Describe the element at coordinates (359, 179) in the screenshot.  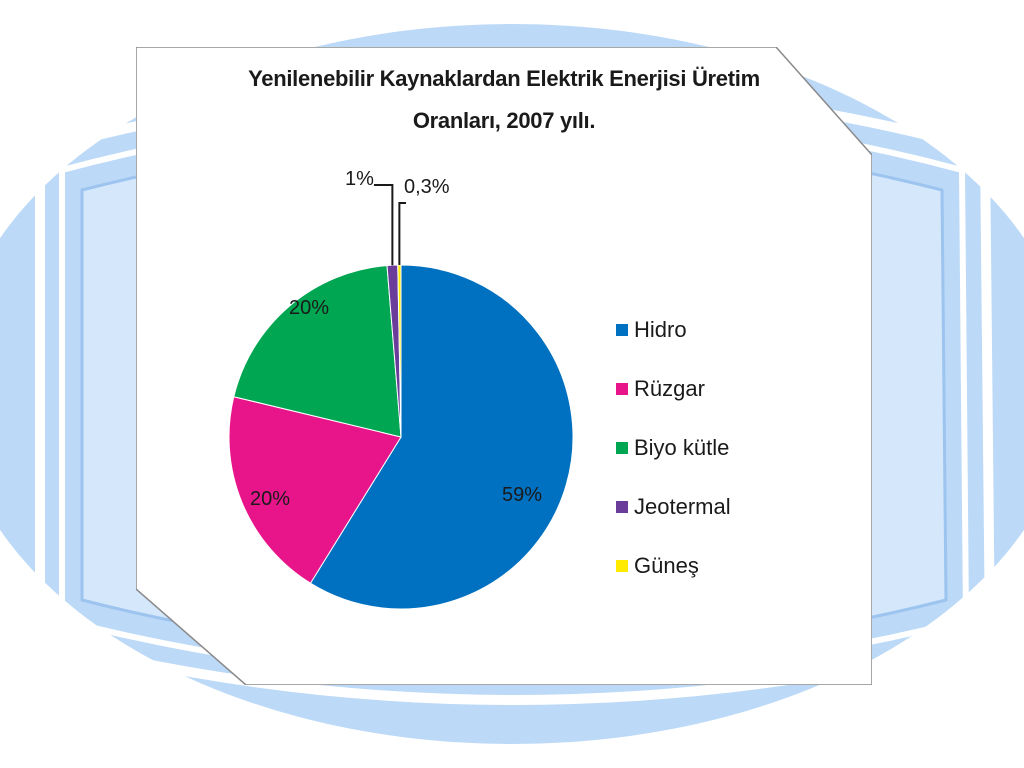
I see `data-label-jeotermal: 1%` at that location.